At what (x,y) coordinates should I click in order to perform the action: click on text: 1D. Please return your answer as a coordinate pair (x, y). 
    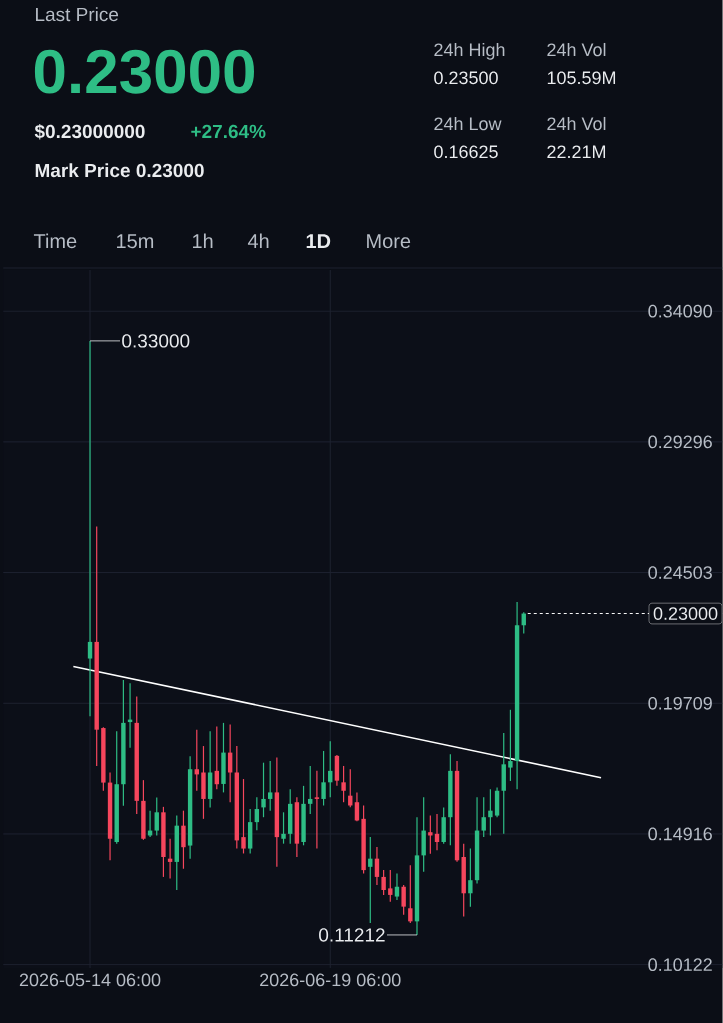
    Looking at the image, I should click on (318, 241).